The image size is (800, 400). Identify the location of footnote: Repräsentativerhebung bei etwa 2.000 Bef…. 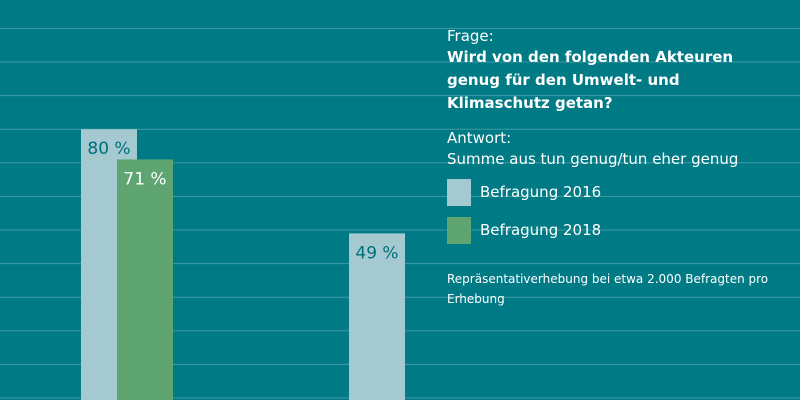
(608, 289).